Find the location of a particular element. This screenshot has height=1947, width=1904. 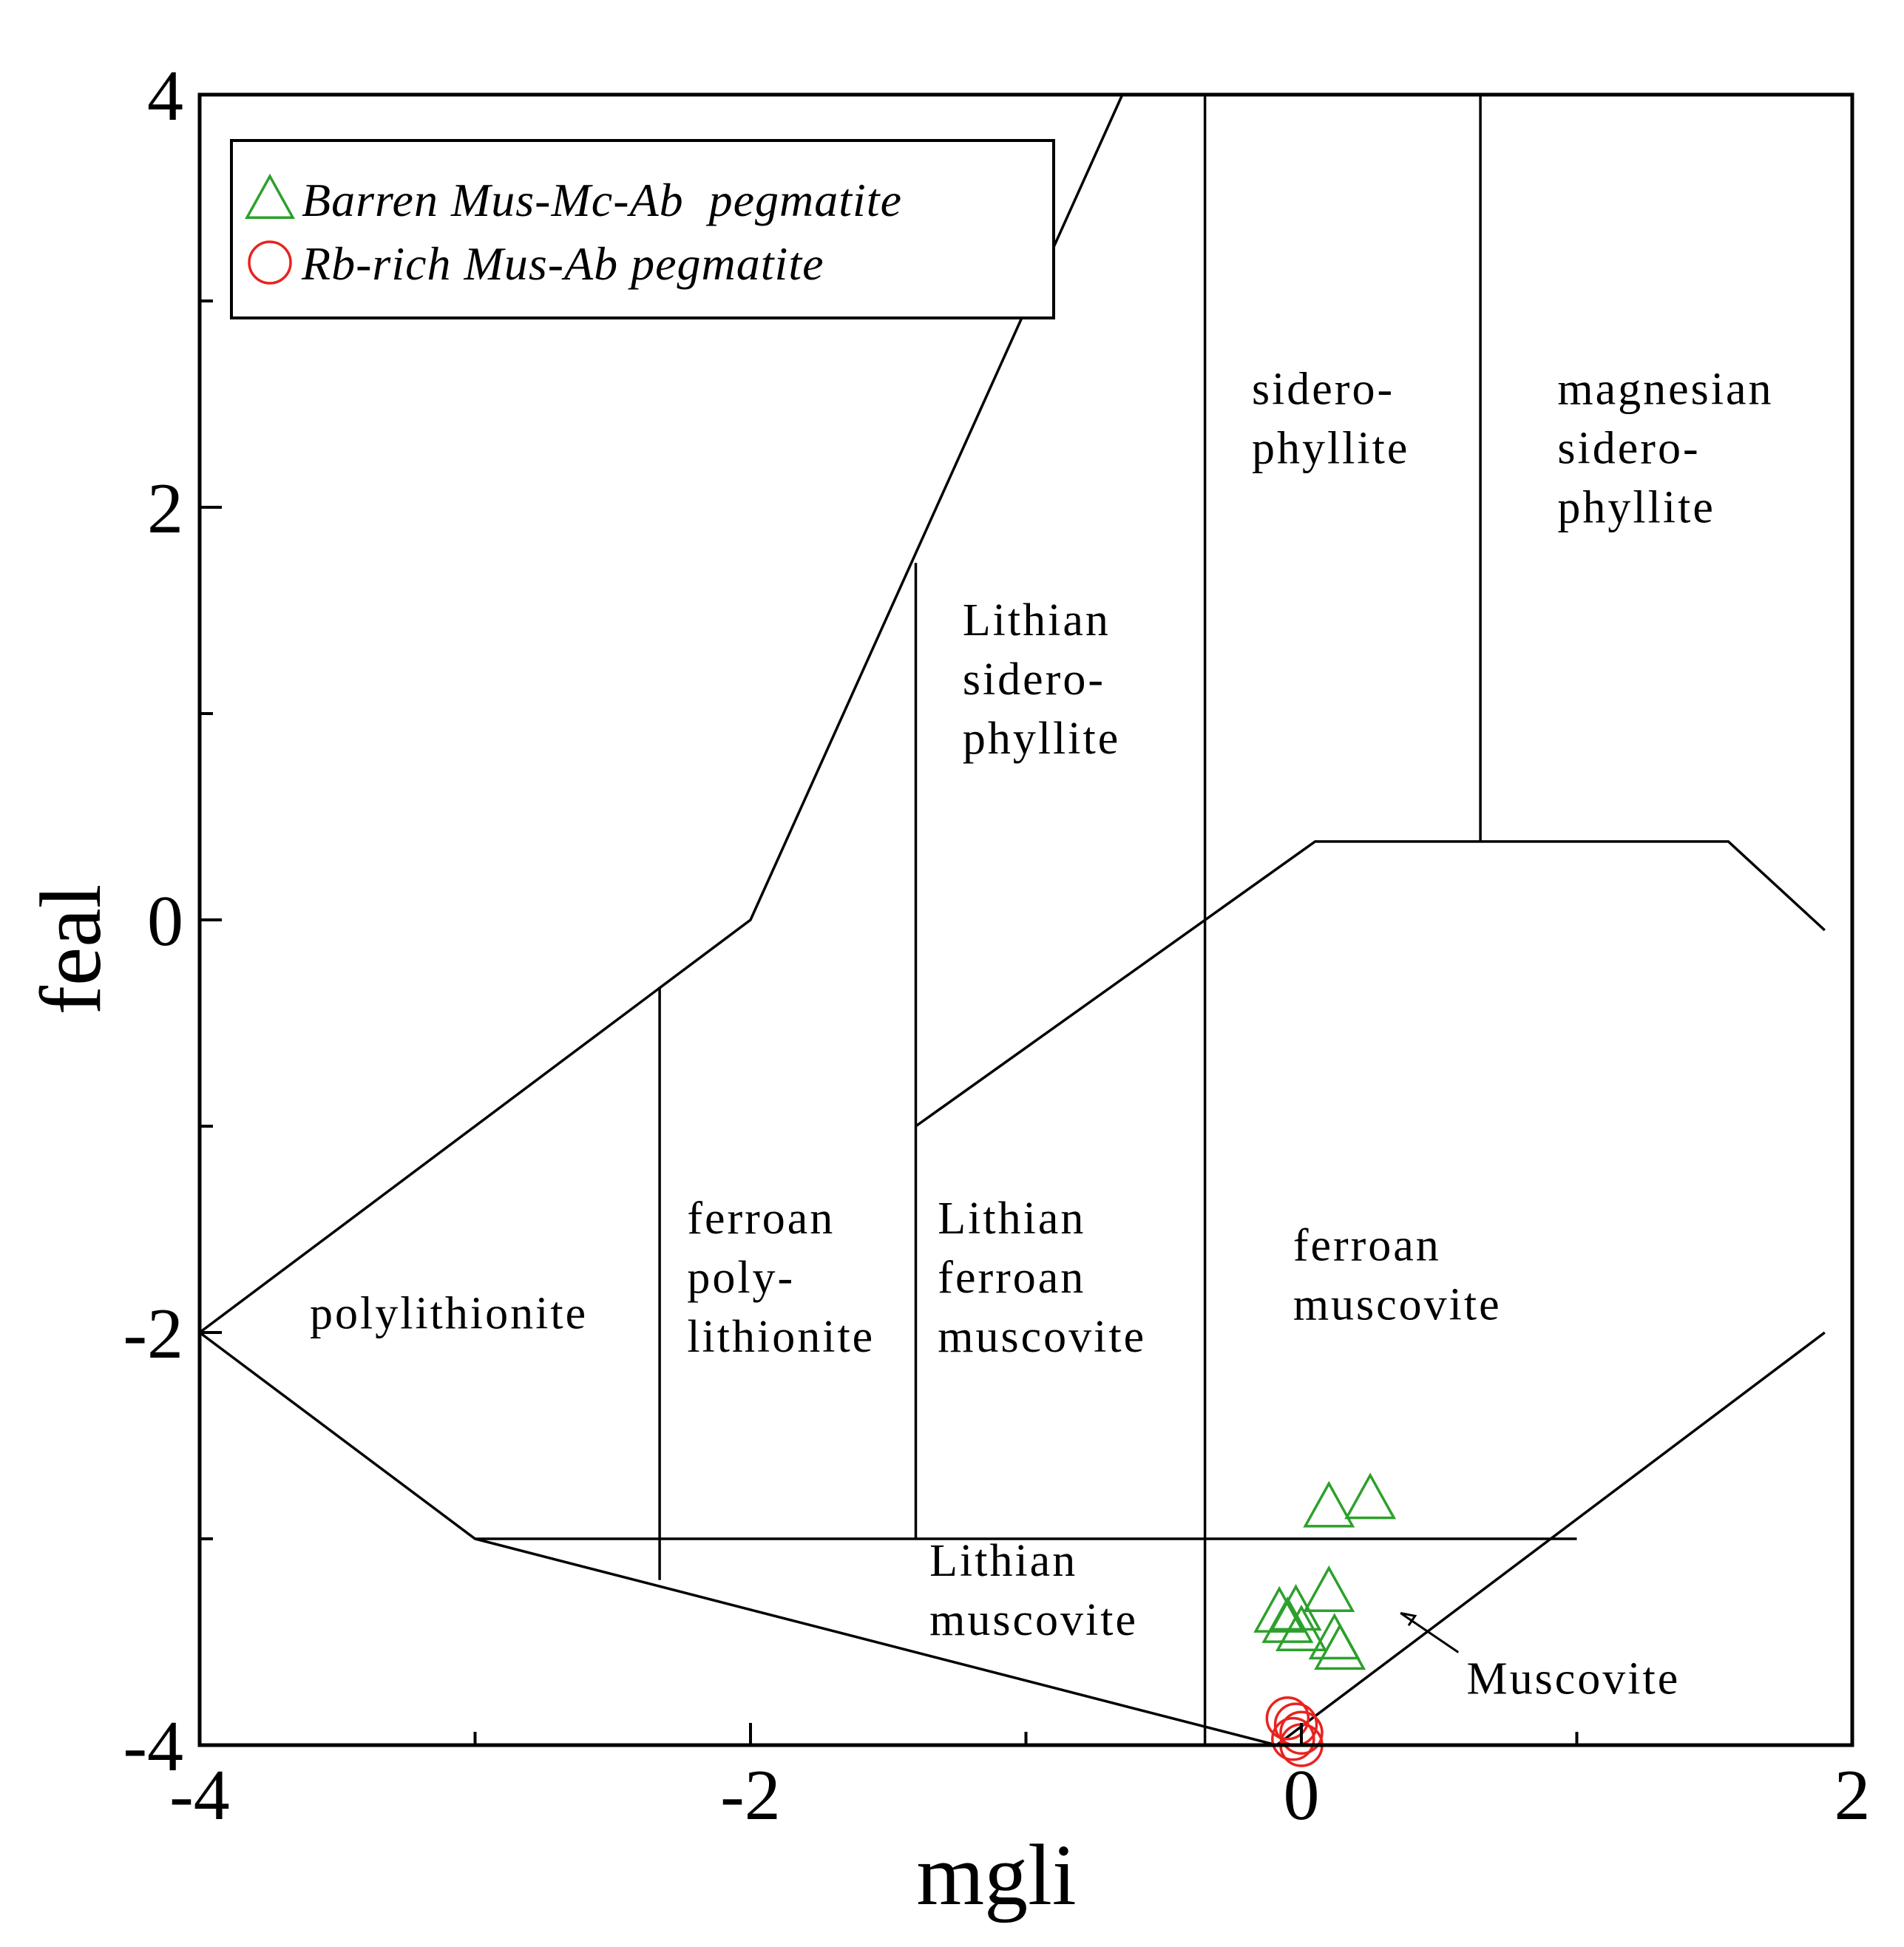

data-points is located at coordinates (1325, 1619).